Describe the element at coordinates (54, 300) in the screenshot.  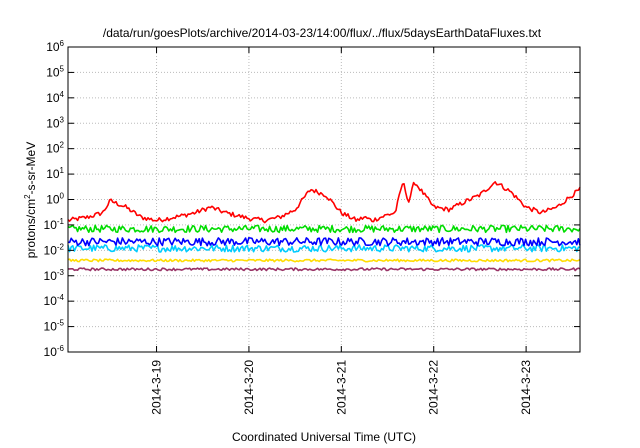
I see `y-tick-label: 10⁻⁴` at that location.